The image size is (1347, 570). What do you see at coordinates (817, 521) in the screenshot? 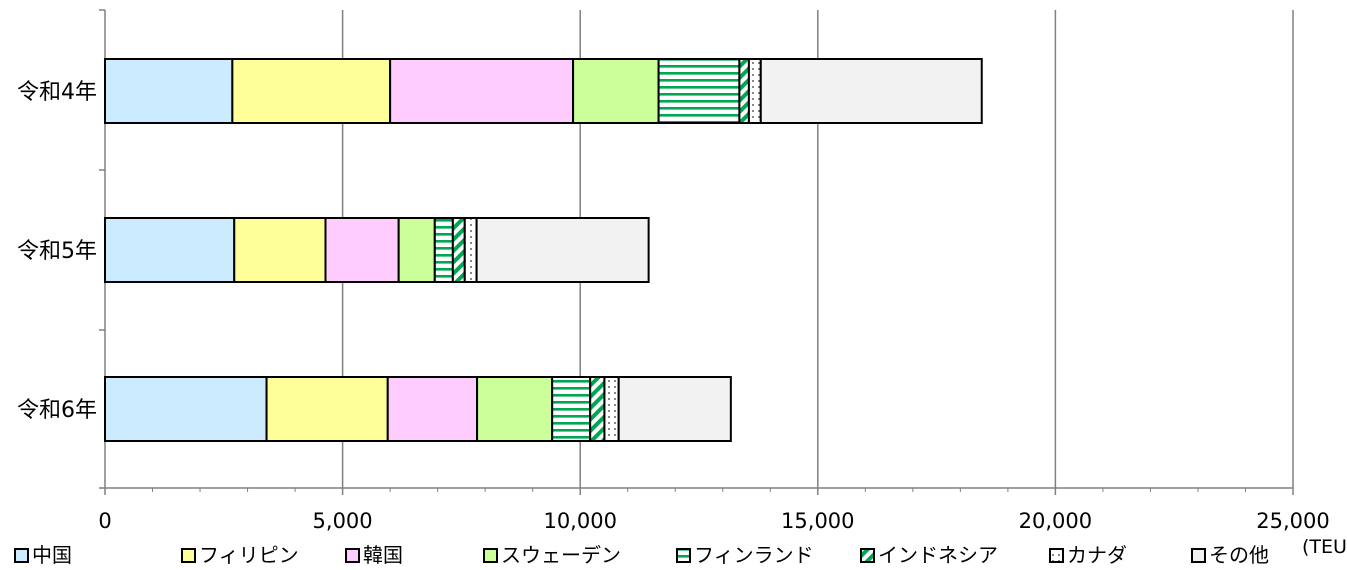
I see `x-tick-label: 15,000` at bounding box center [817, 521].